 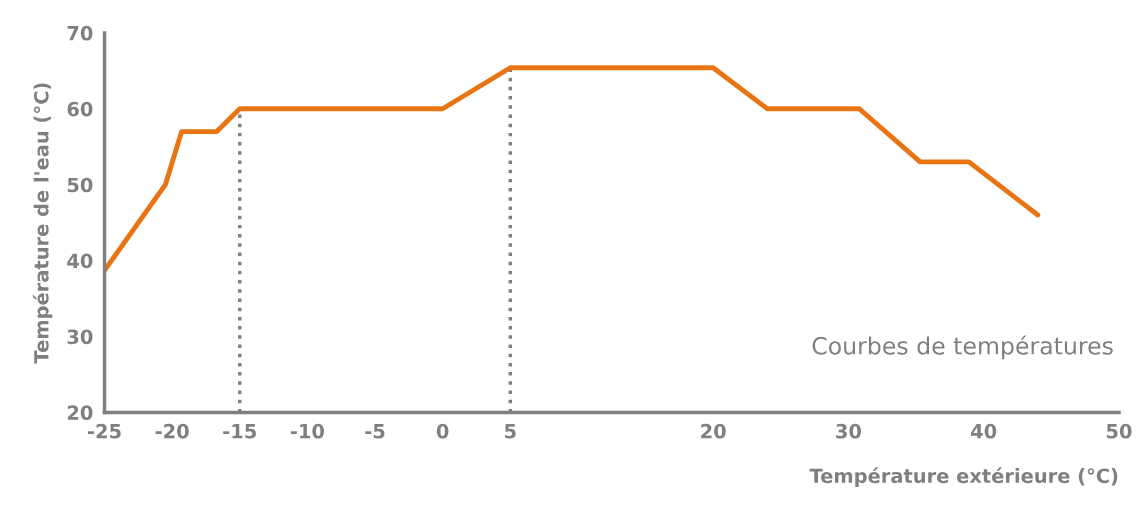 I want to click on x-tick-label: -25, so click(x=104, y=431).